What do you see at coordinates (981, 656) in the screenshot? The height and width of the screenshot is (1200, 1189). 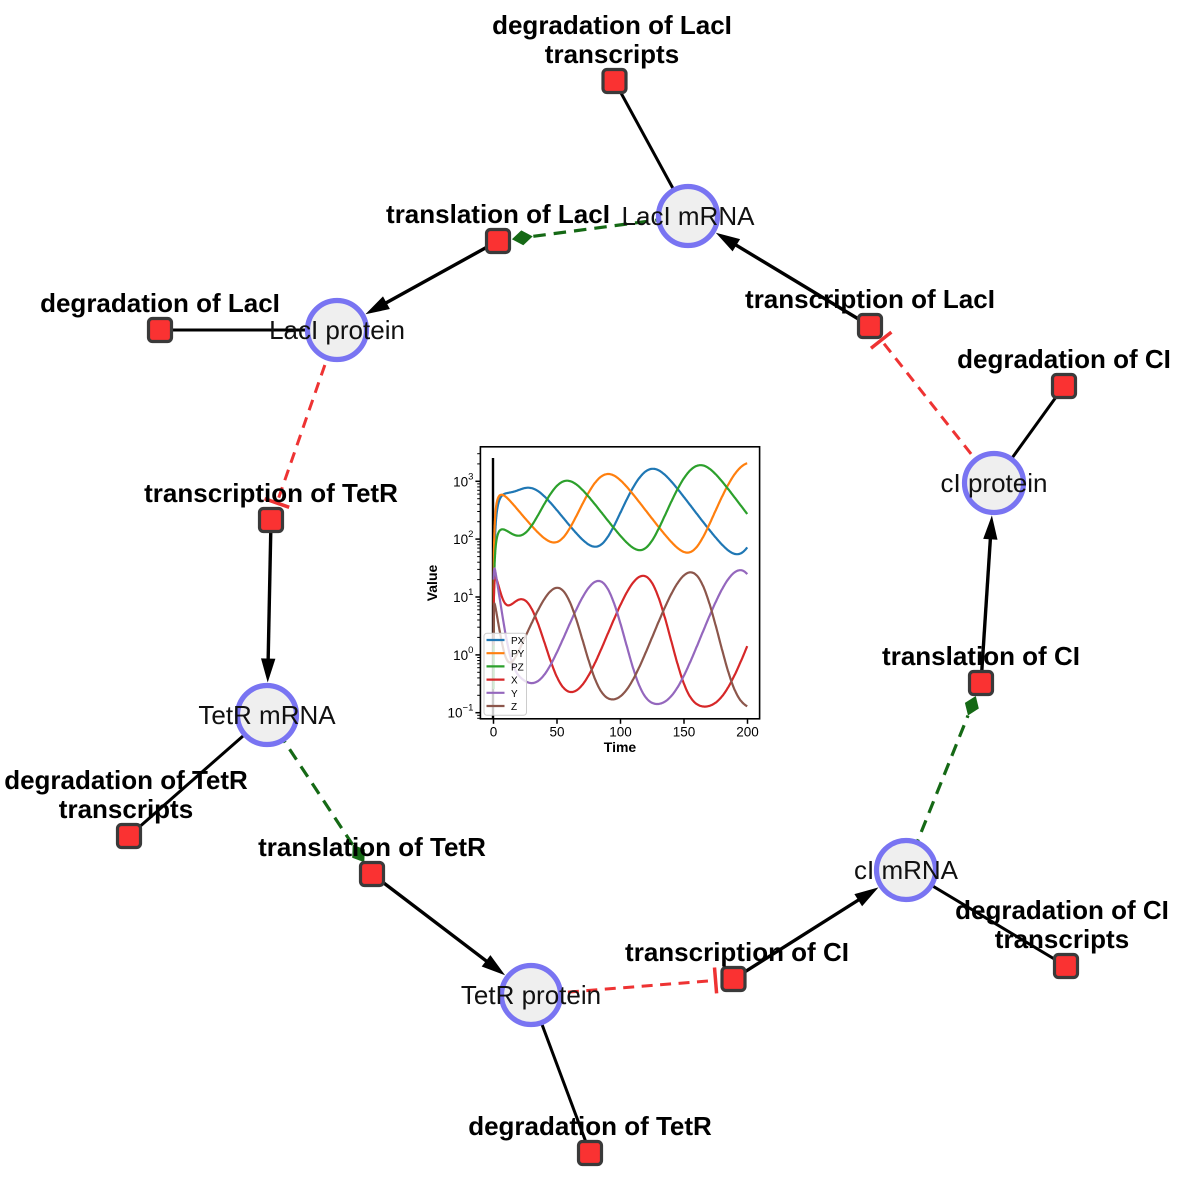 I see `svg-text: translation of CI` at bounding box center [981, 656].